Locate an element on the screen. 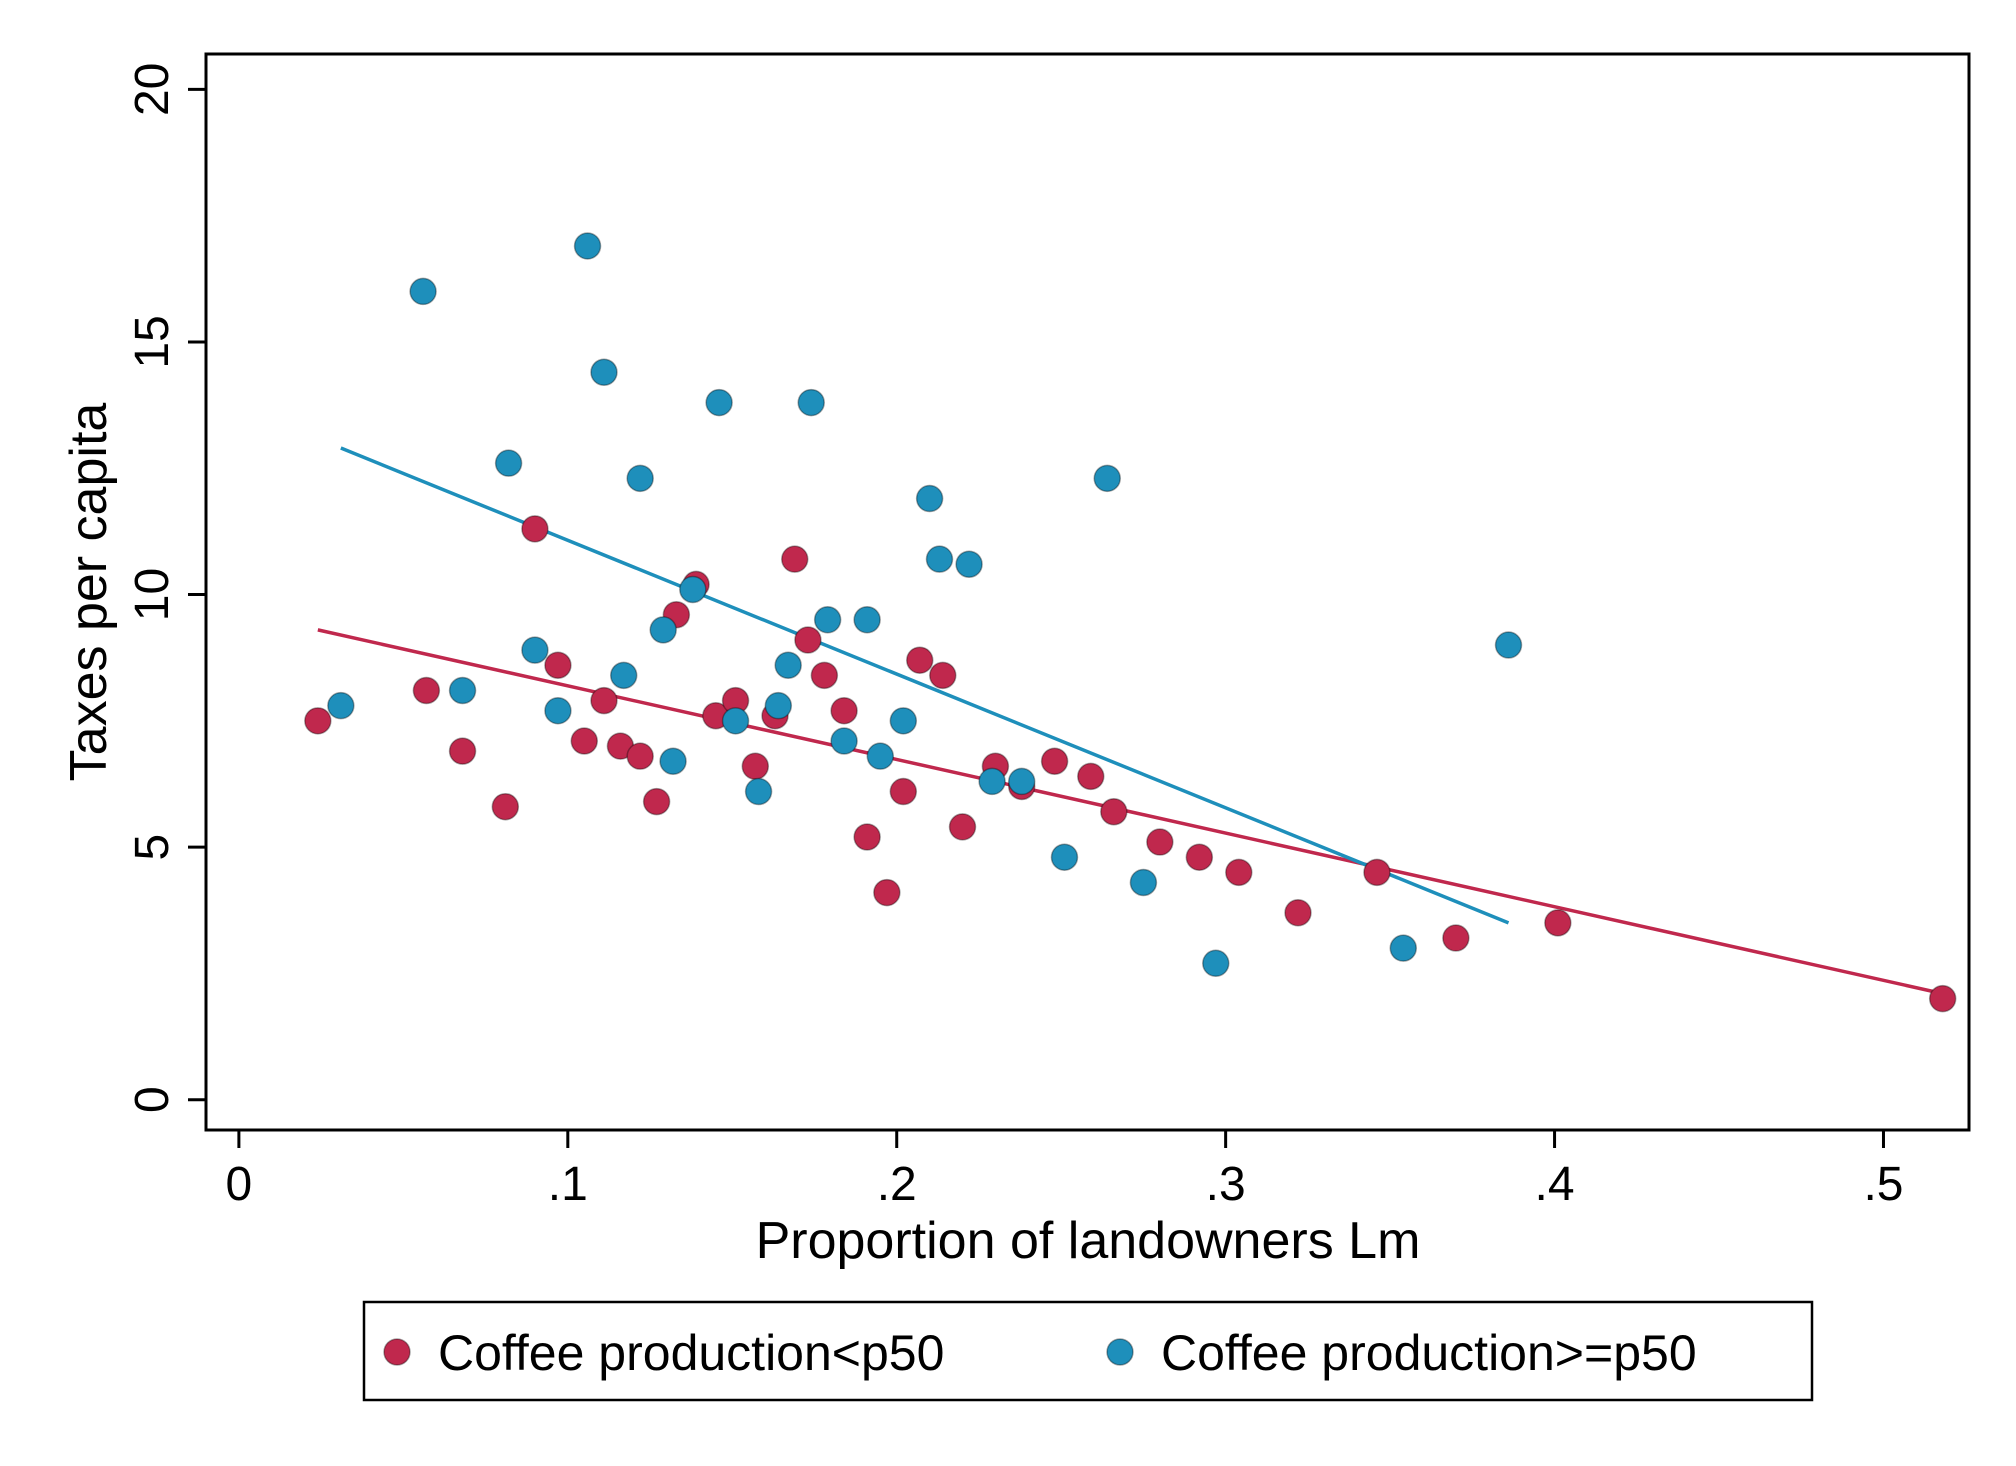 This screenshot has height=1466, width=2016. x-tick-label: .3 is located at coordinates (1226, 1184).